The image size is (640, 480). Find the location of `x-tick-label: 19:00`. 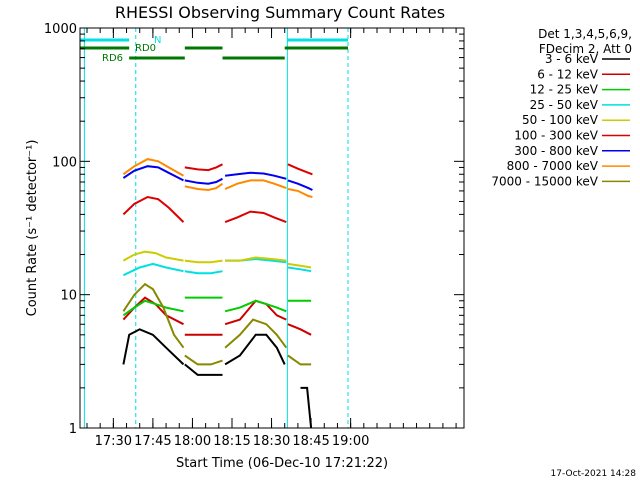

x-tick-label: 19:00 is located at coordinates (350, 441).